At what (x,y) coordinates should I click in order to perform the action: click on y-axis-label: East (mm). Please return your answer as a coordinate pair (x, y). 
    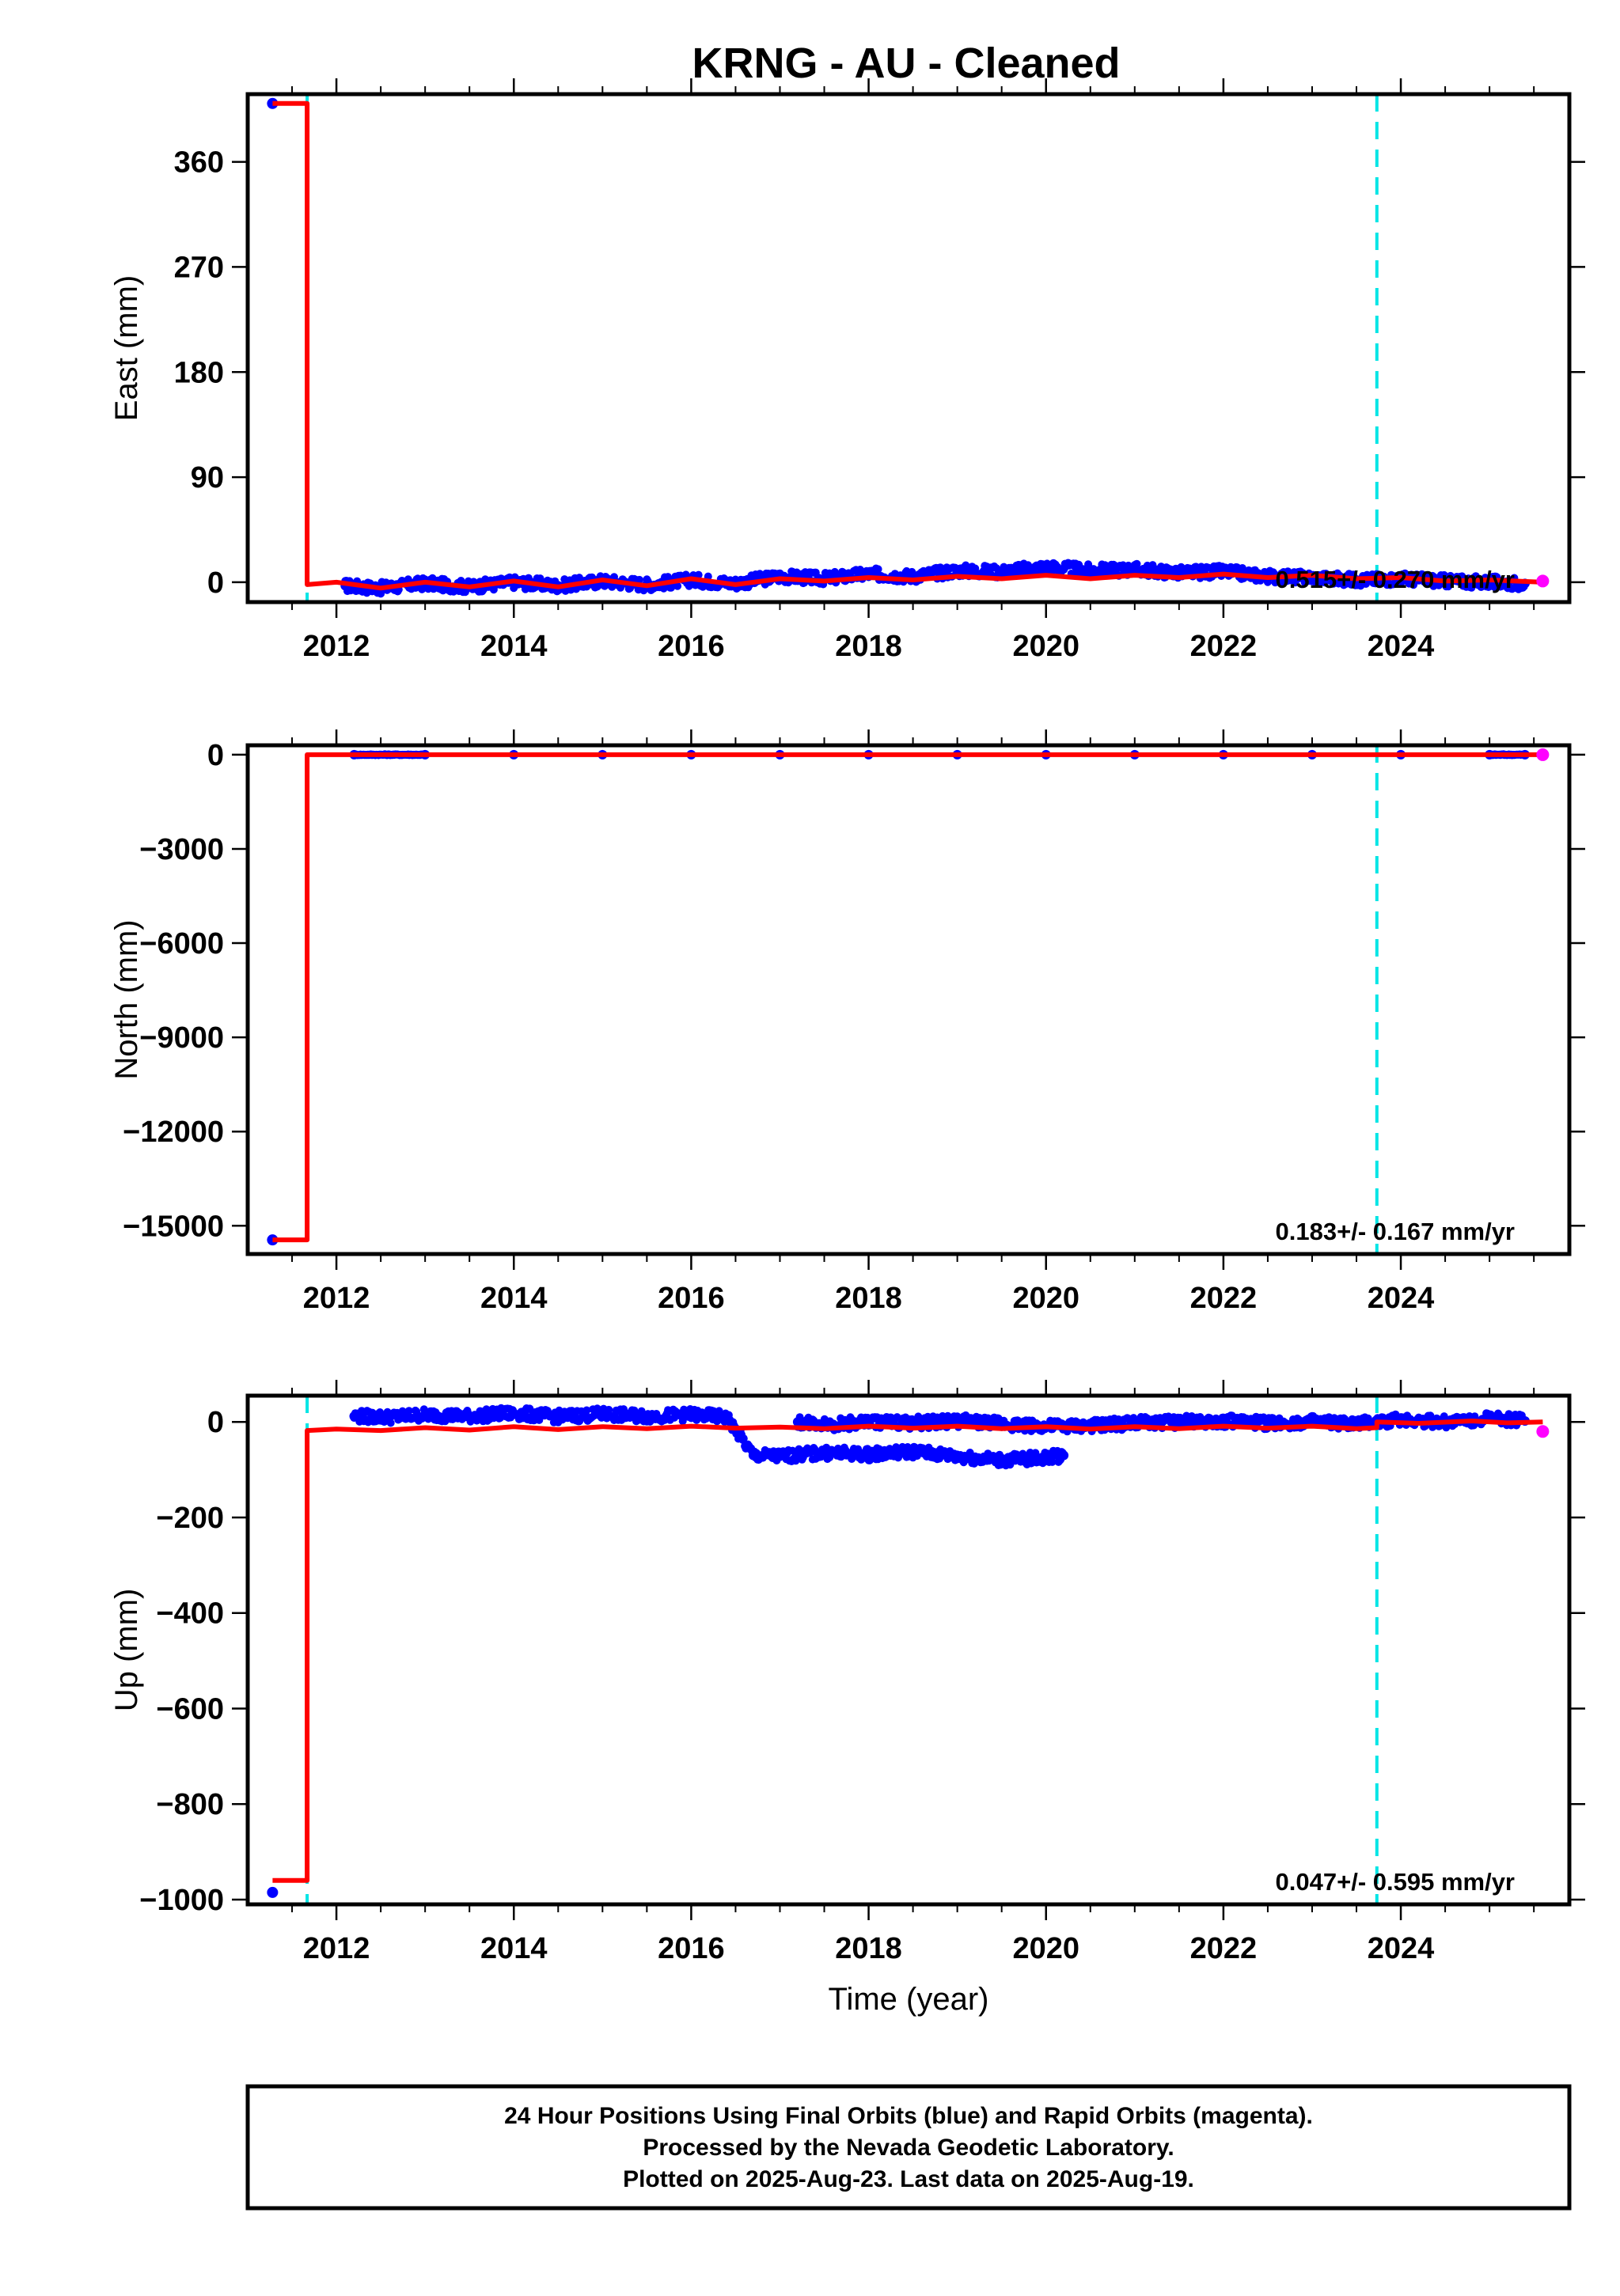
    Looking at the image, I should click on (126, 348).